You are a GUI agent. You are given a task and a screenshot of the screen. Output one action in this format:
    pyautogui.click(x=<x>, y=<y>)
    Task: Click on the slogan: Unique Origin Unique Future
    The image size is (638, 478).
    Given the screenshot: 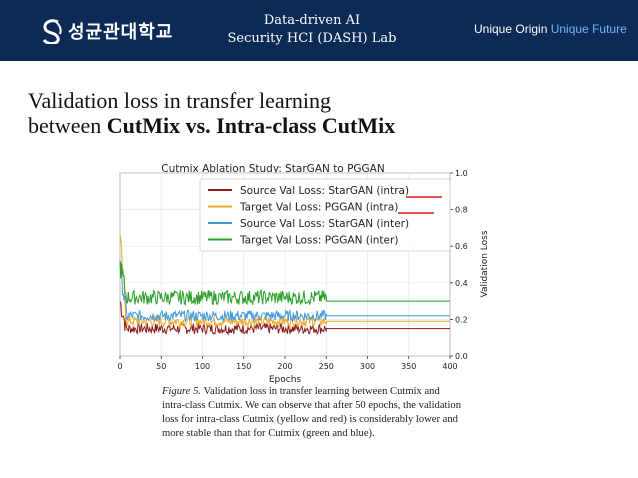 What is the action you would take?
    pyautogui.click(x=550, y=29)
    